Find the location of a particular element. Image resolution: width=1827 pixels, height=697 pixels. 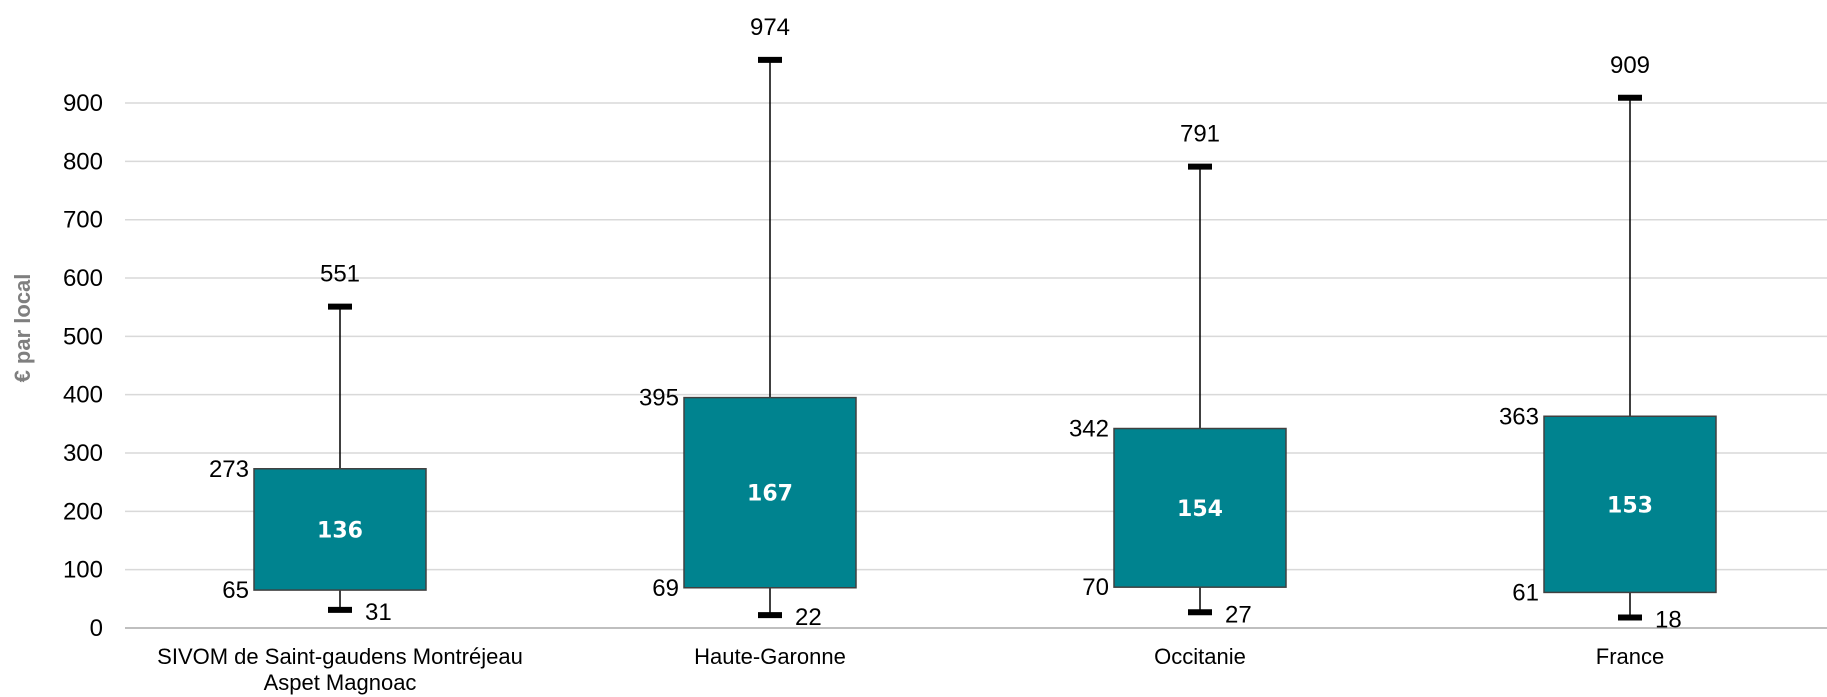

q1-label: 70 is located at coordinates (1095, 587).